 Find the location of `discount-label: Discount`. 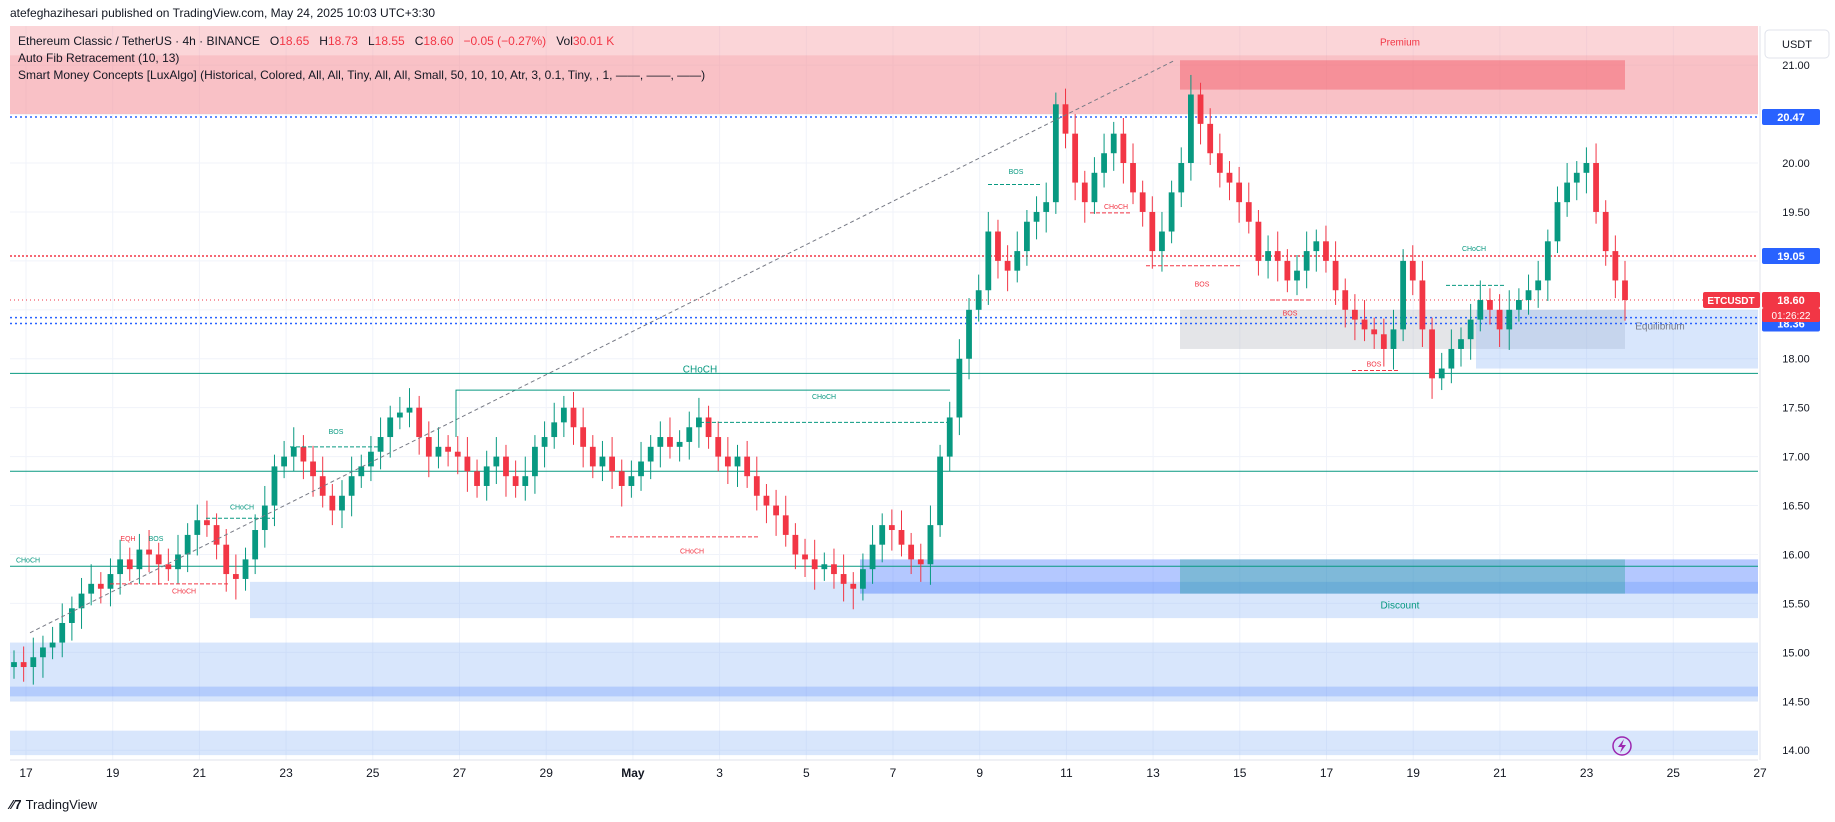

discount-label: Discount is located at coordinates (1400, 605).